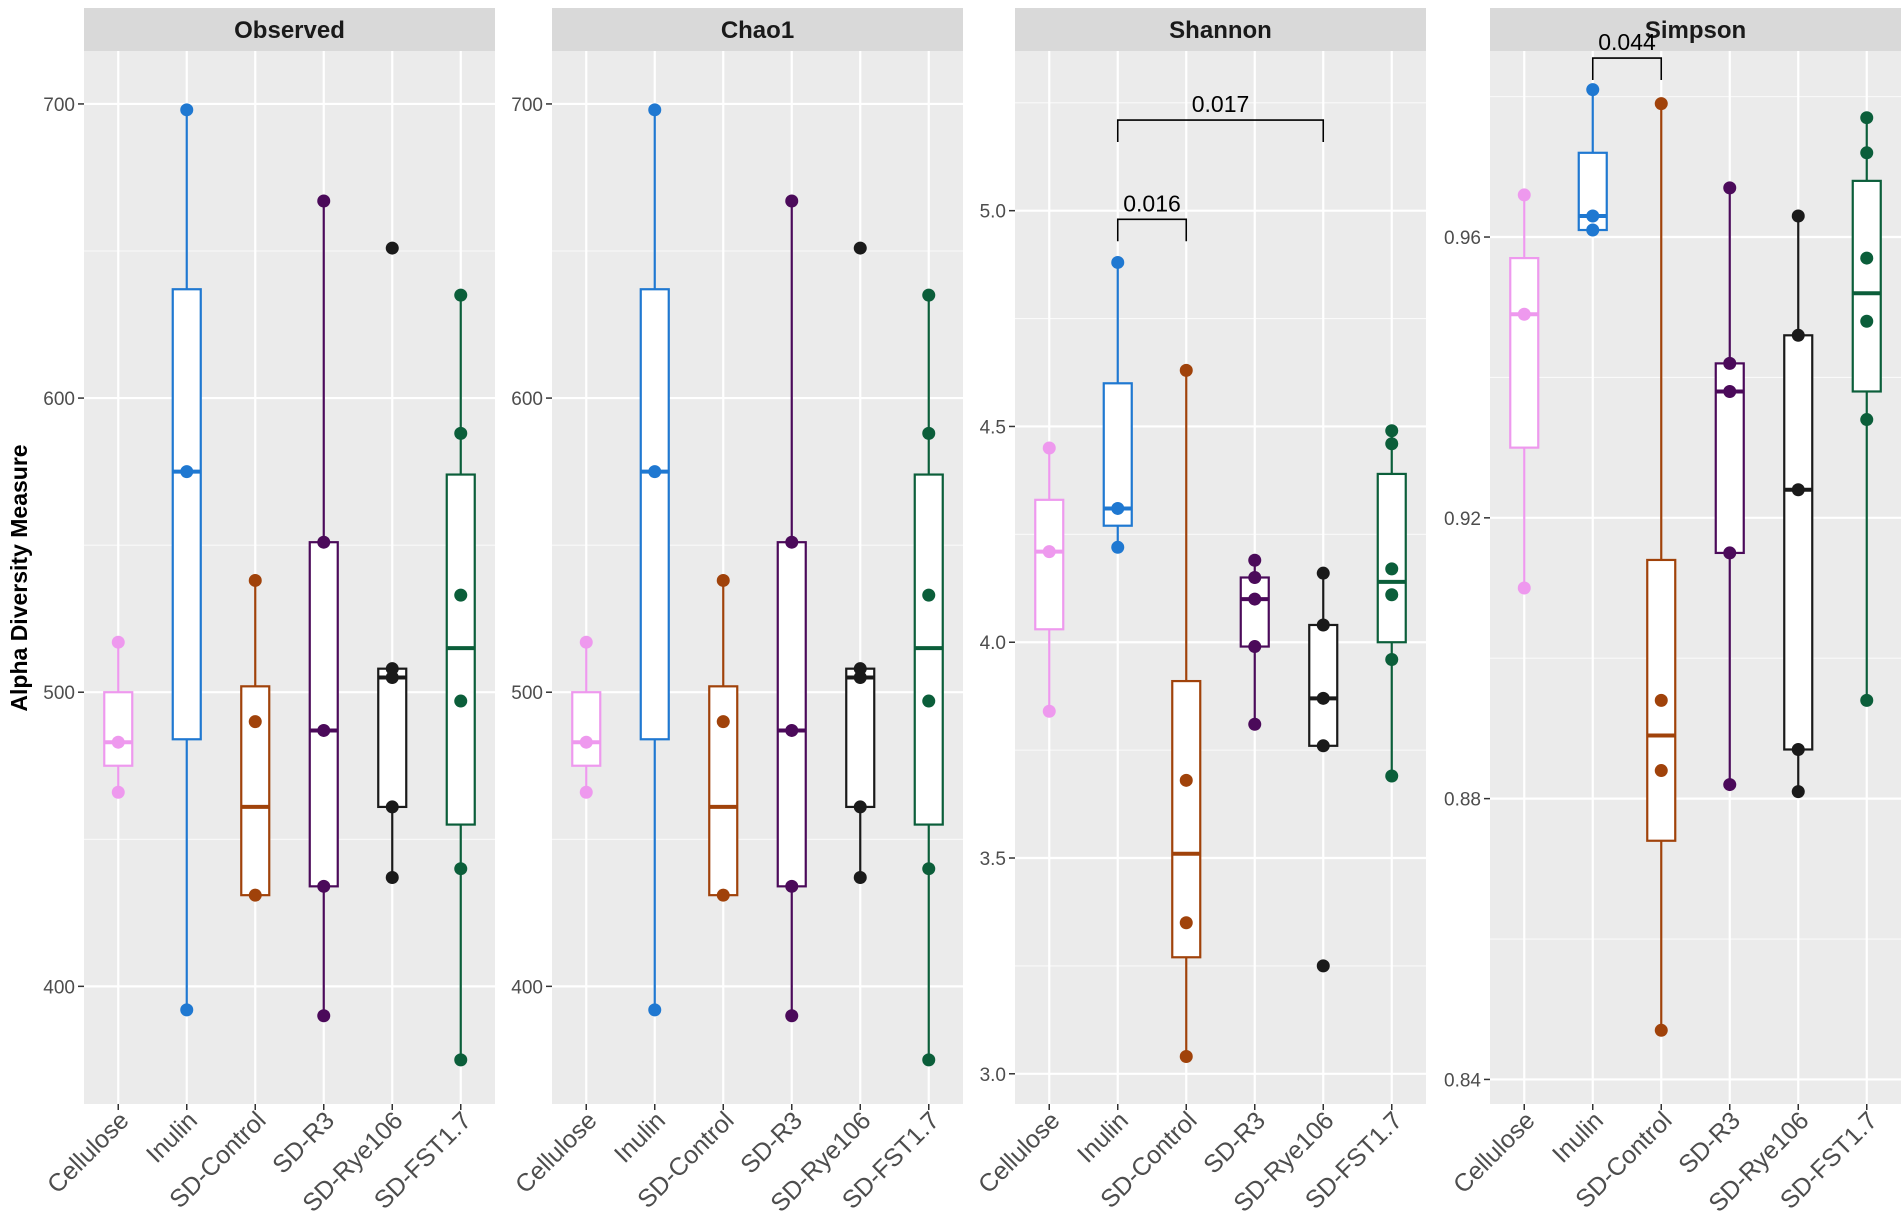 Image resolution: width=1902 pixels, height=1231 pixels. I want to click on y-tick-label: 600, so click(59, 399).